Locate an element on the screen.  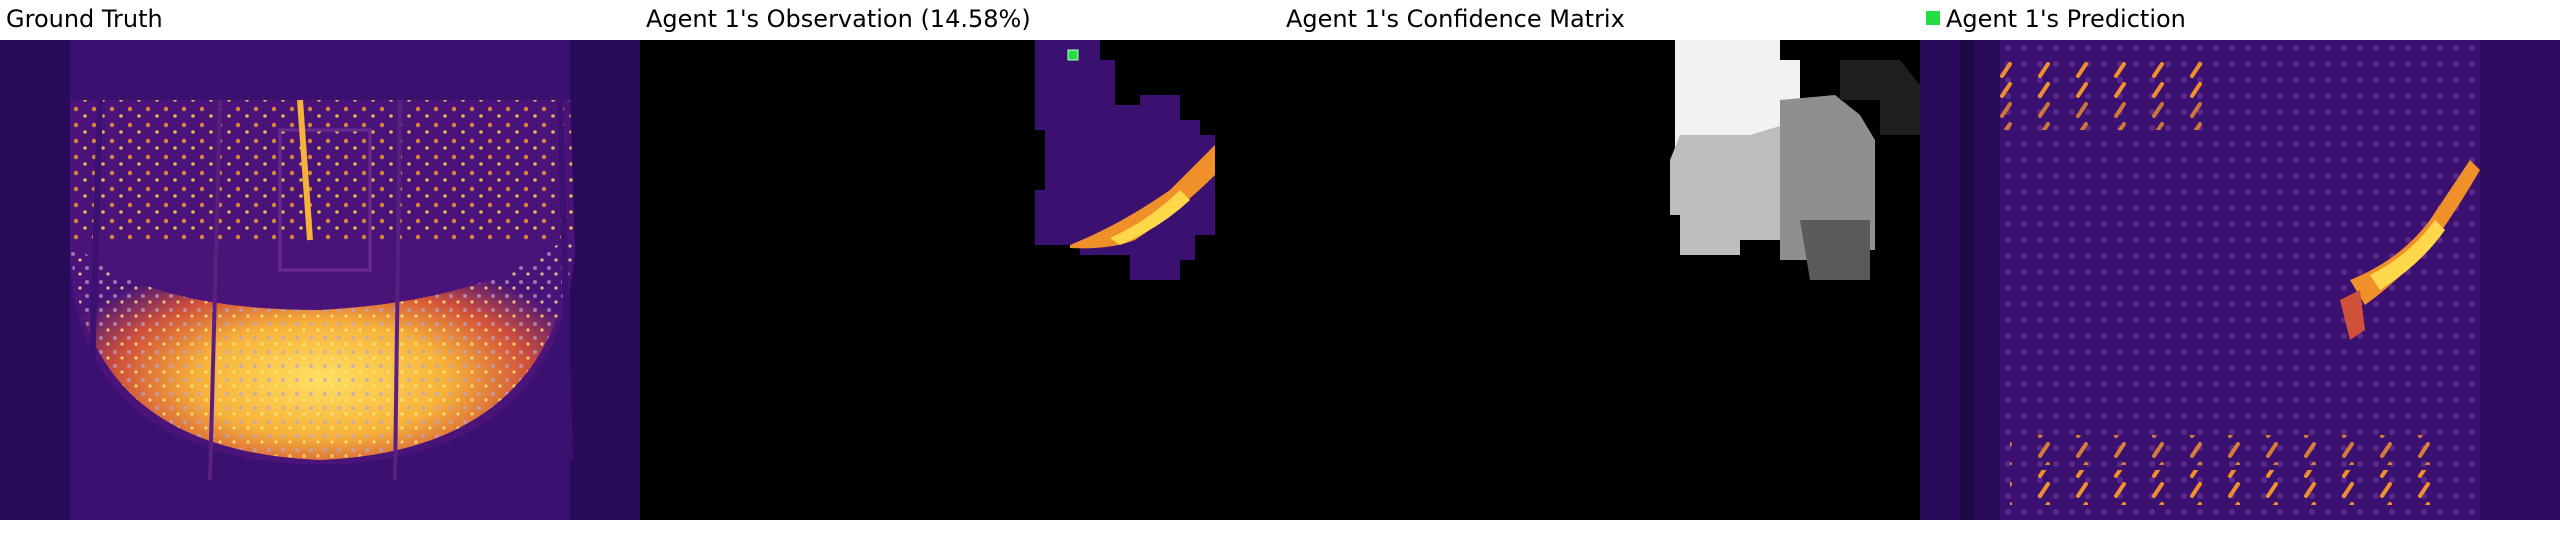
panel-title-observation: Agent 1's Observation (14.58%) is located at coordinates (838, 19).